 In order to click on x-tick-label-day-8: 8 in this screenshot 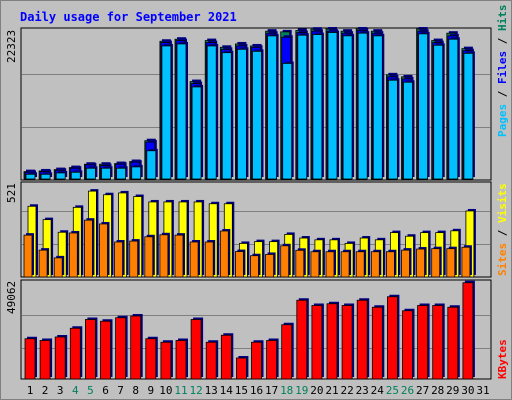, I will do `click(135, 390)`.